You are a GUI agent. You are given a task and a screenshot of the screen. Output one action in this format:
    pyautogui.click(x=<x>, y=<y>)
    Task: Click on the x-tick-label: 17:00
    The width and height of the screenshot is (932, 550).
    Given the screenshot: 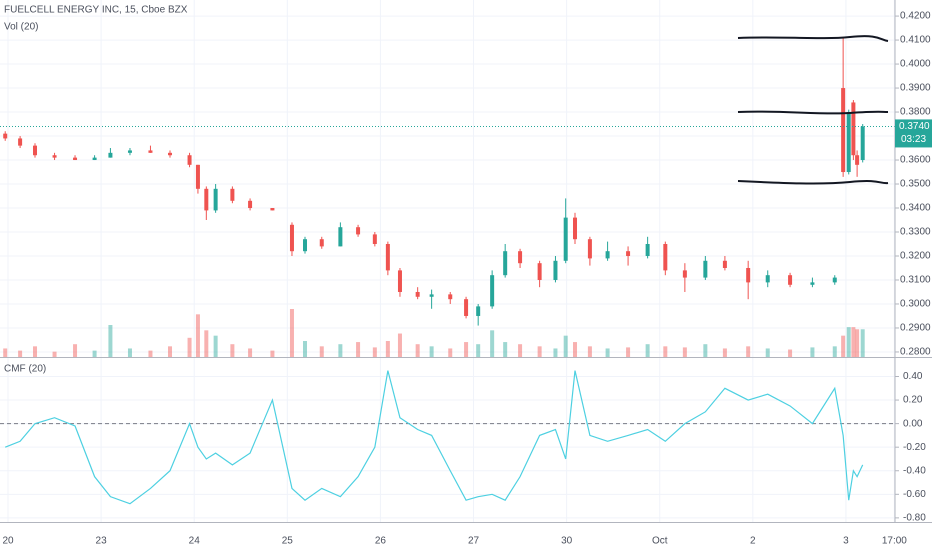 What is the action you would take?
    pyautogui.click(x=894, y=541)
    